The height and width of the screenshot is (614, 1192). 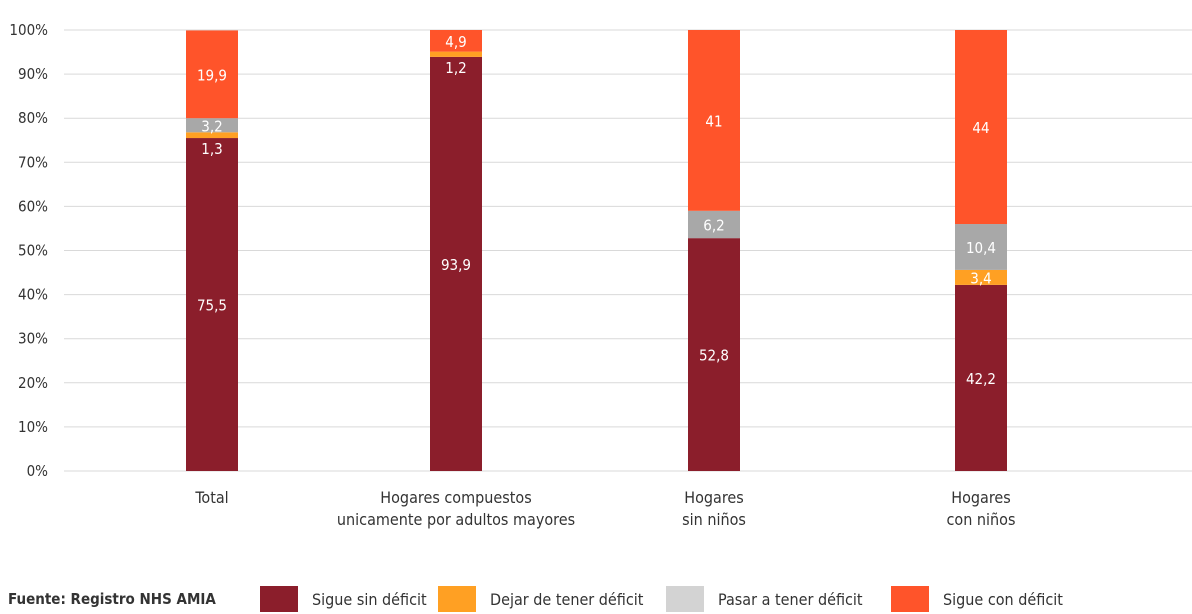 I want to click on data-label: 93,9, so click(x=456, y=265).